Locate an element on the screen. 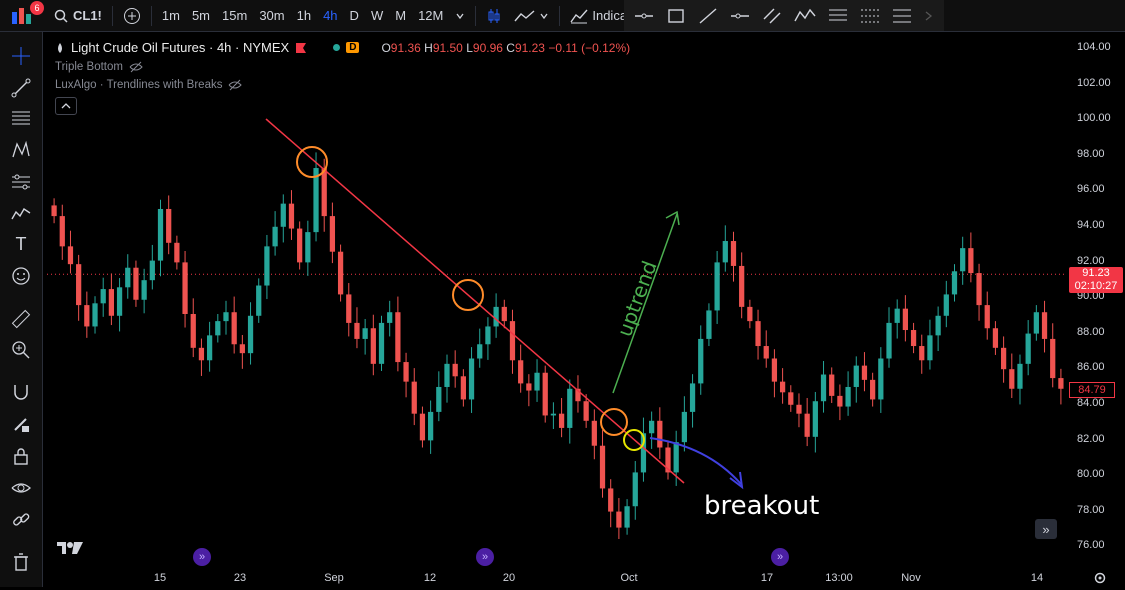 The width and height of the screenshot is (1125, 590). breakout-label: breakout is located at coordinates (761, 506).